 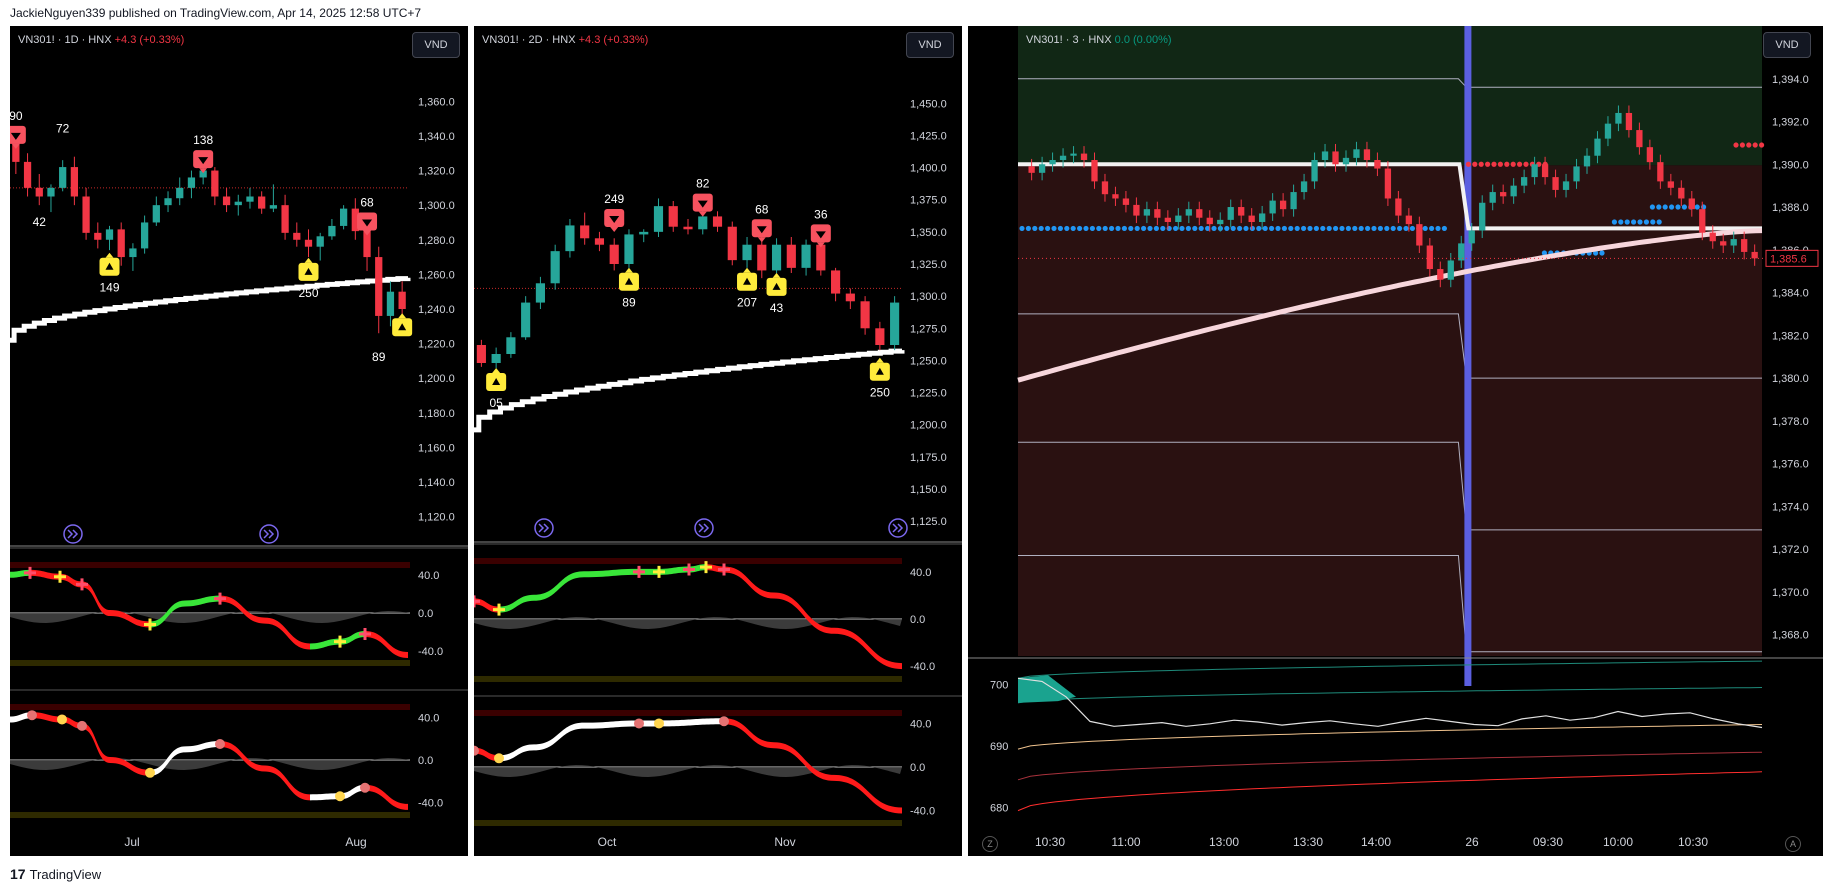 I want to click on osc-tick-label: 0.0, so click(x=425, y=761).